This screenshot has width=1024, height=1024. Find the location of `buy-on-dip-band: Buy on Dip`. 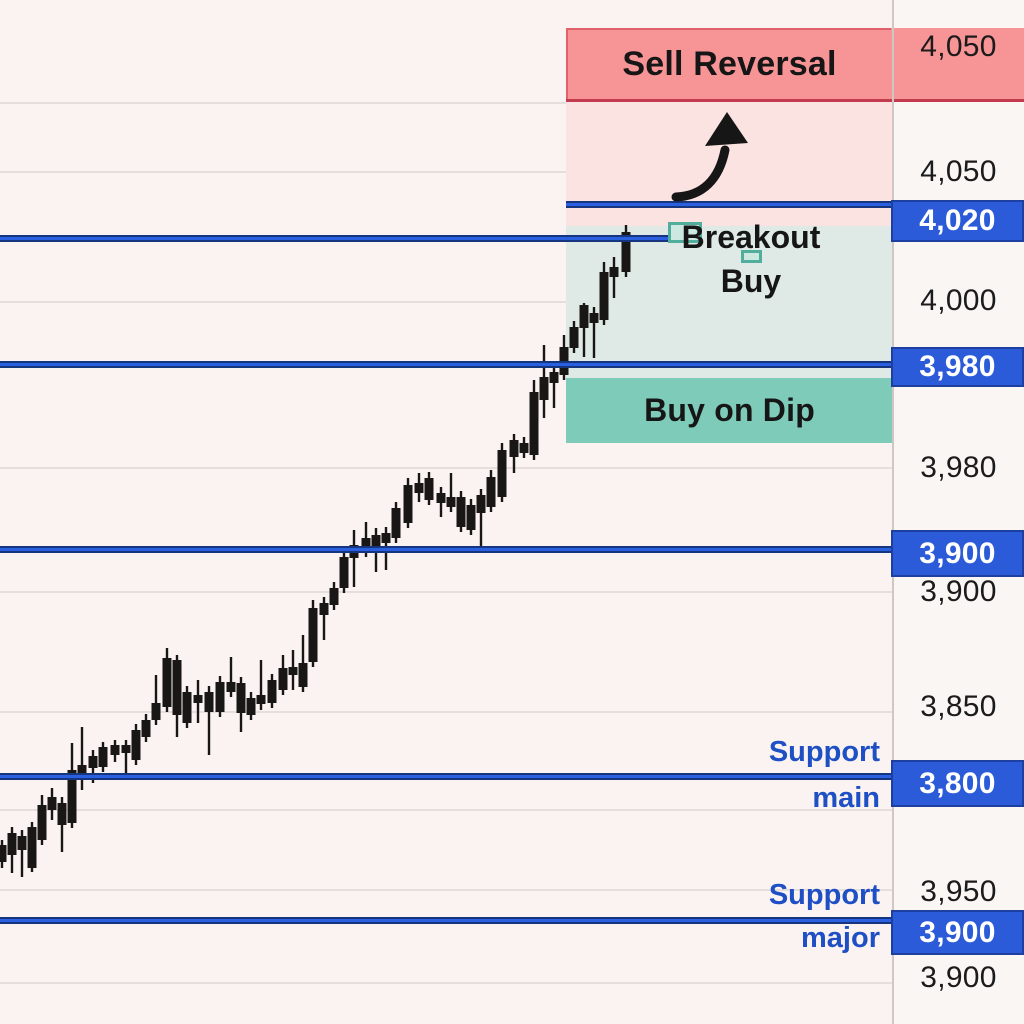

buy-on-dip-band: Buy on Dip is located at coordinates (729, 410).